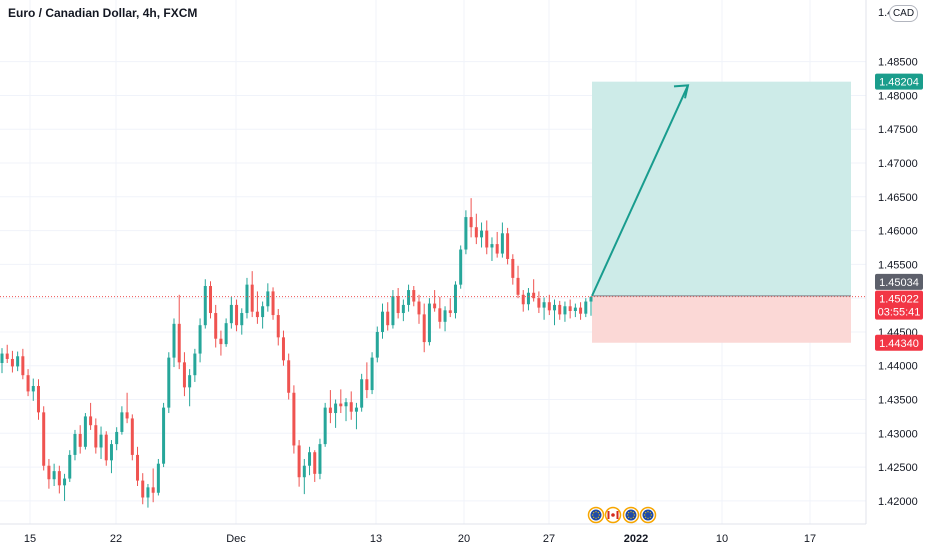 This screenshot has width=932, height=555. Describe the element at coordinates (898, 96) in the screenshot. I see `price-tick-label: 1.48000` at that location.